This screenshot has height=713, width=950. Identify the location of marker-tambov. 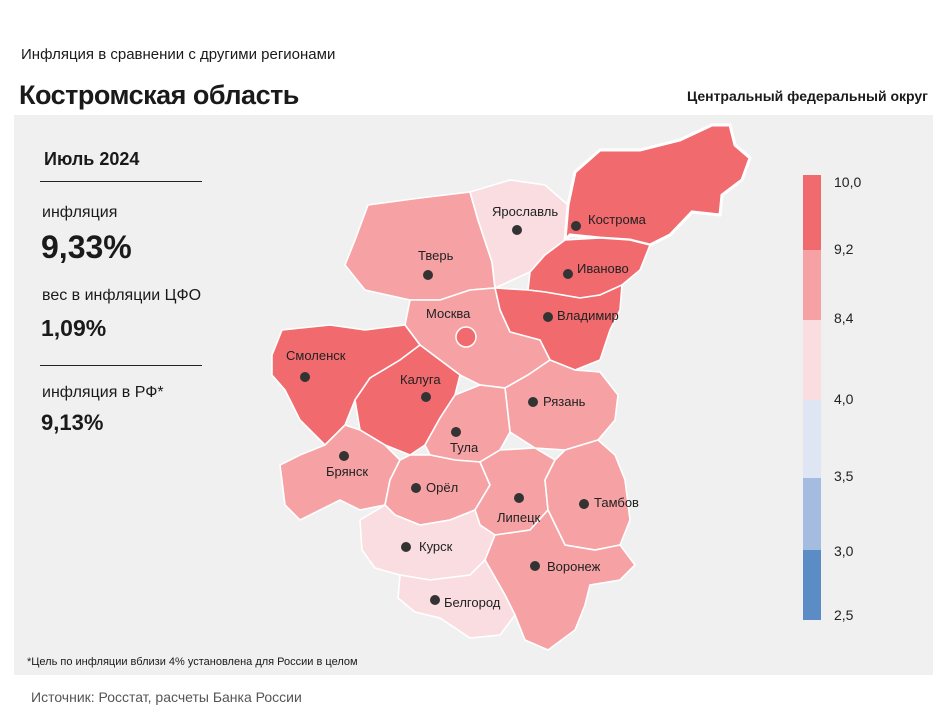
(584, 504).